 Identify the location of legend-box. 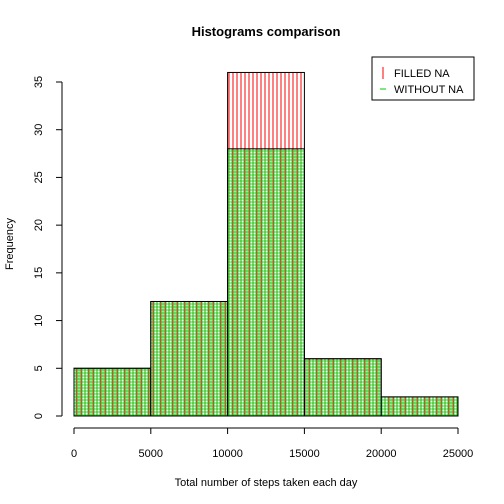
(423, 78).